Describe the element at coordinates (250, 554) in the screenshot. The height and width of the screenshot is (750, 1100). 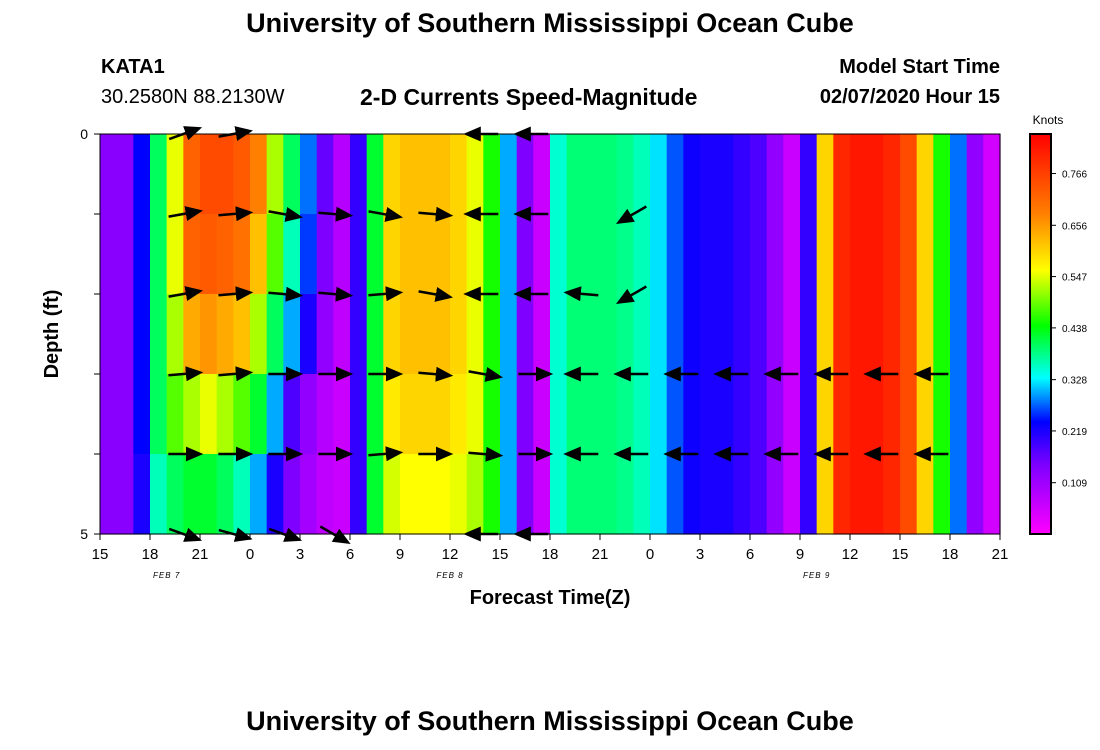
I see `x-tick-label: 0` at that location.